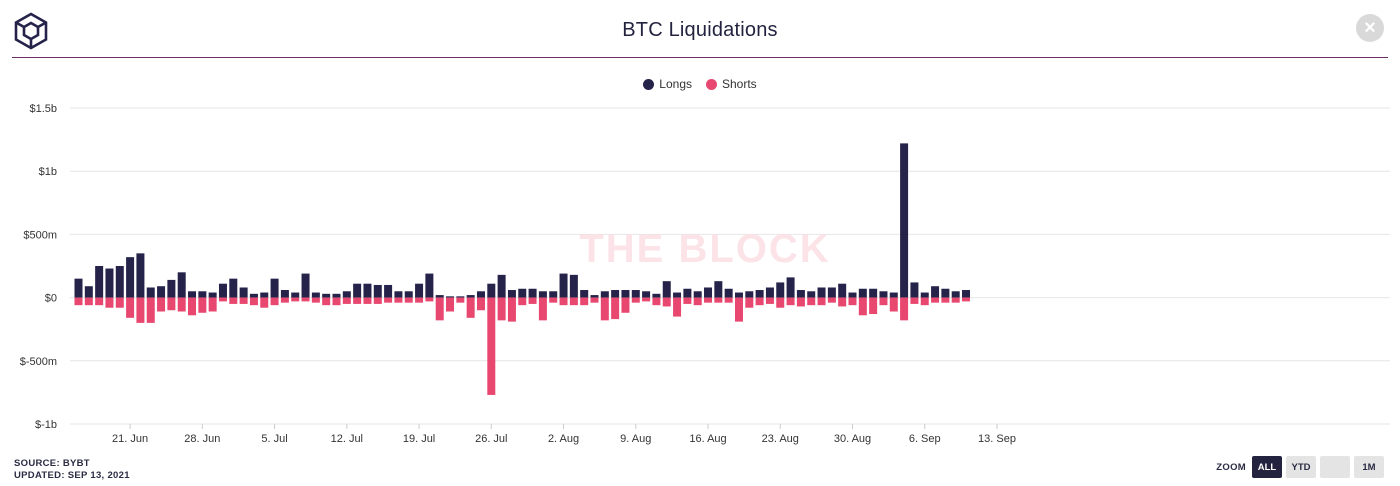 The image size is (1400, 486). I want to click on the-block-cube-logo-icon, so click(31, 31).